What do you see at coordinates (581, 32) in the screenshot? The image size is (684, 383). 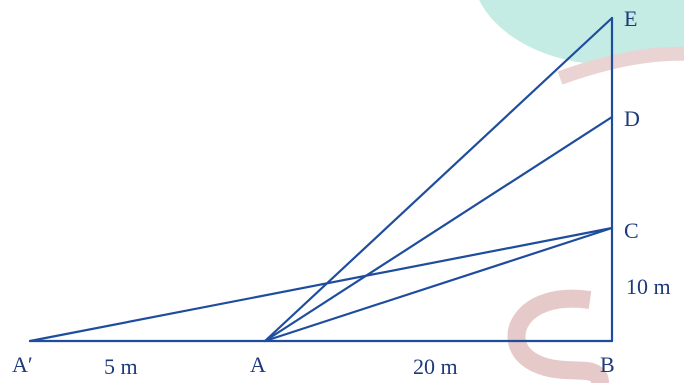 I see `watermark-teal-arc` at bounding box center [581, 32].